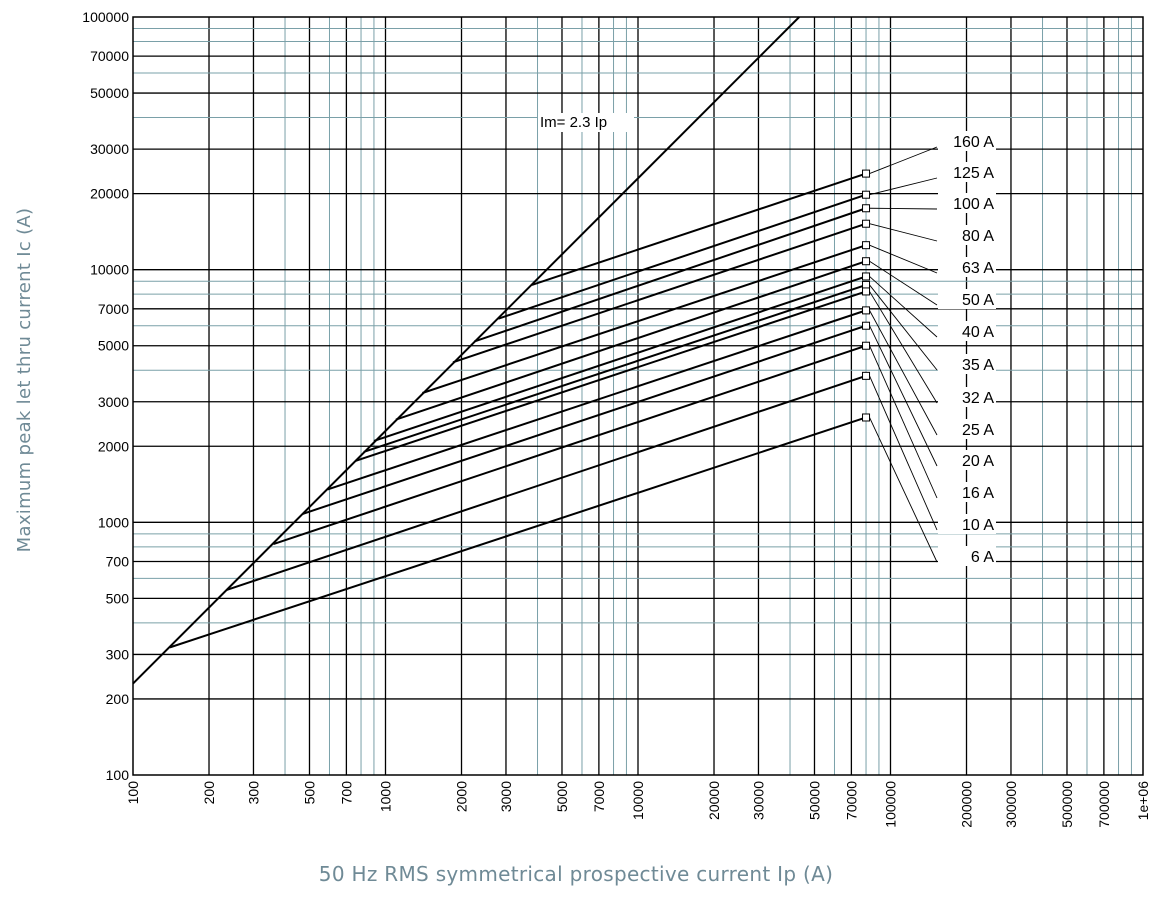 This screenshot has width=1152, height=897. Describe the element at coordinates (978, 332) in the screenshot. I see `series-label: 40 A` at that location.